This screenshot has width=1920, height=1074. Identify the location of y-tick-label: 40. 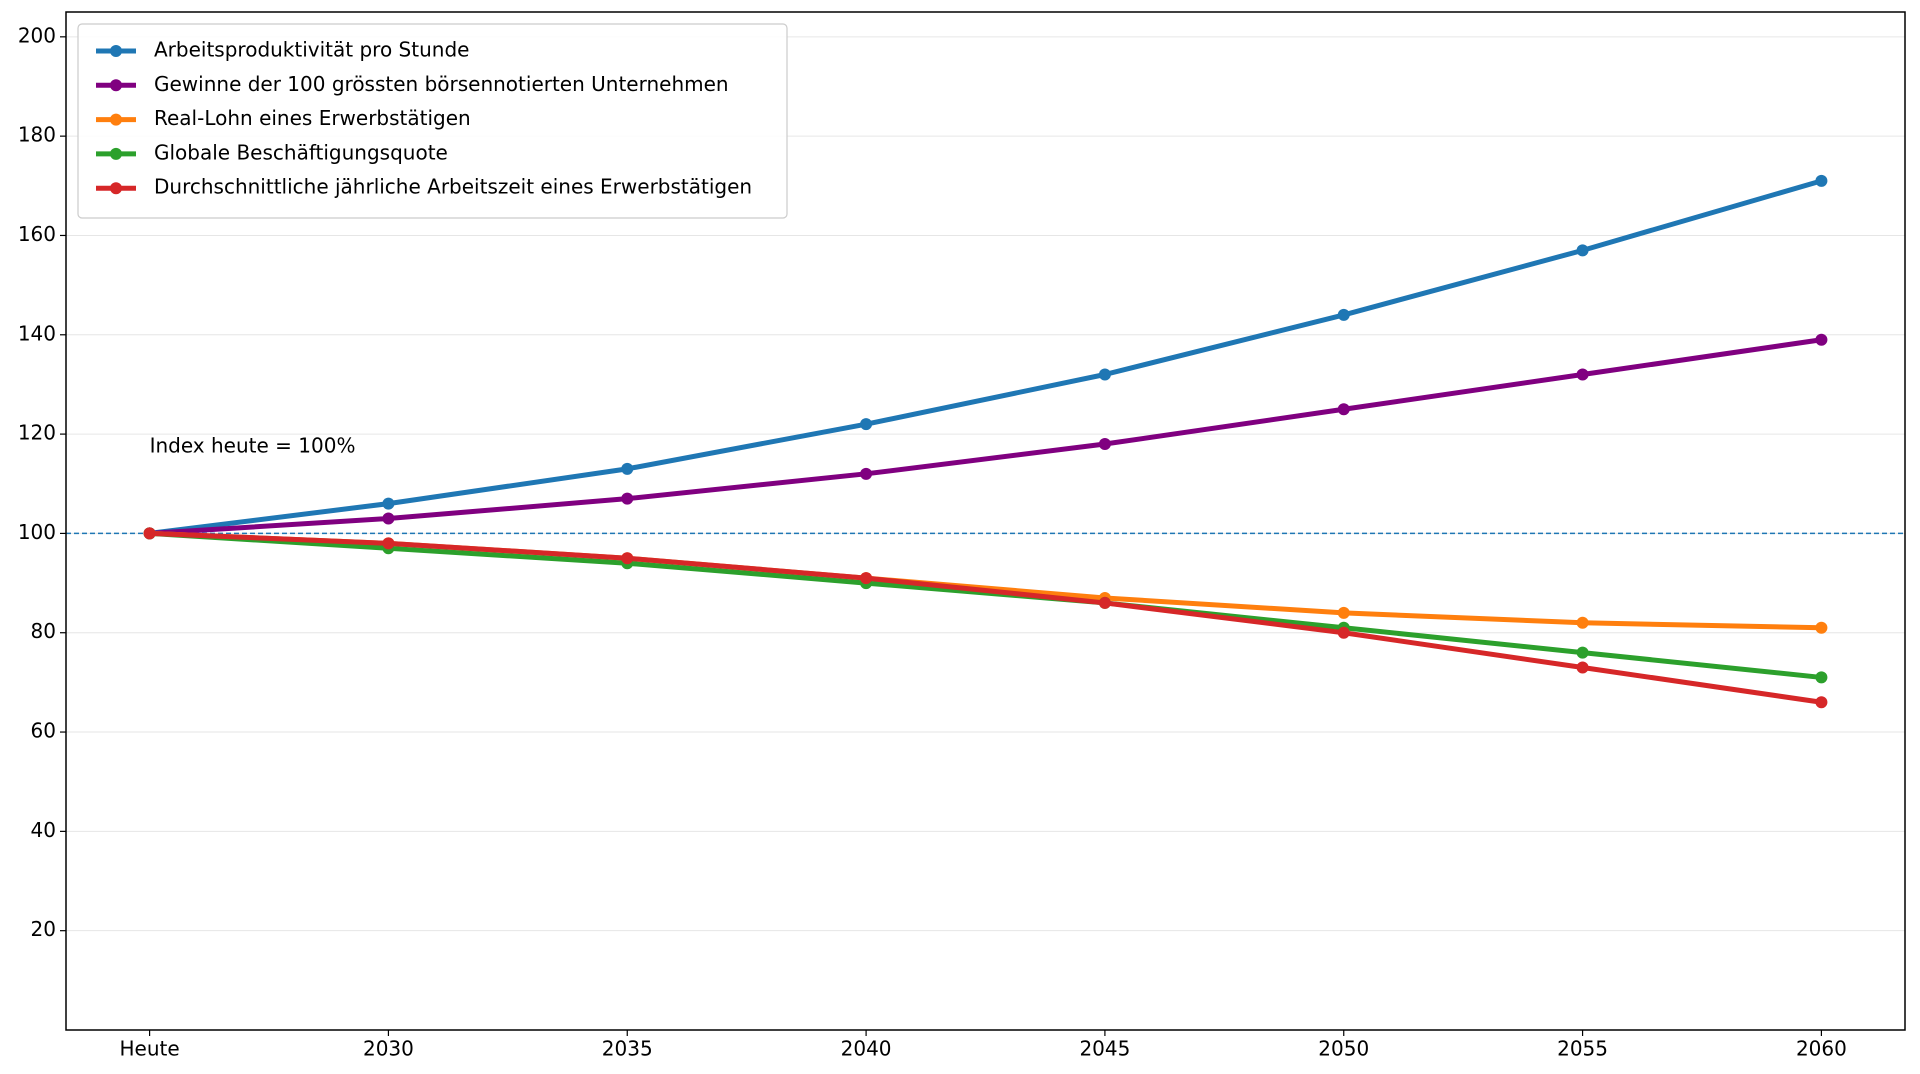
(43, 830).